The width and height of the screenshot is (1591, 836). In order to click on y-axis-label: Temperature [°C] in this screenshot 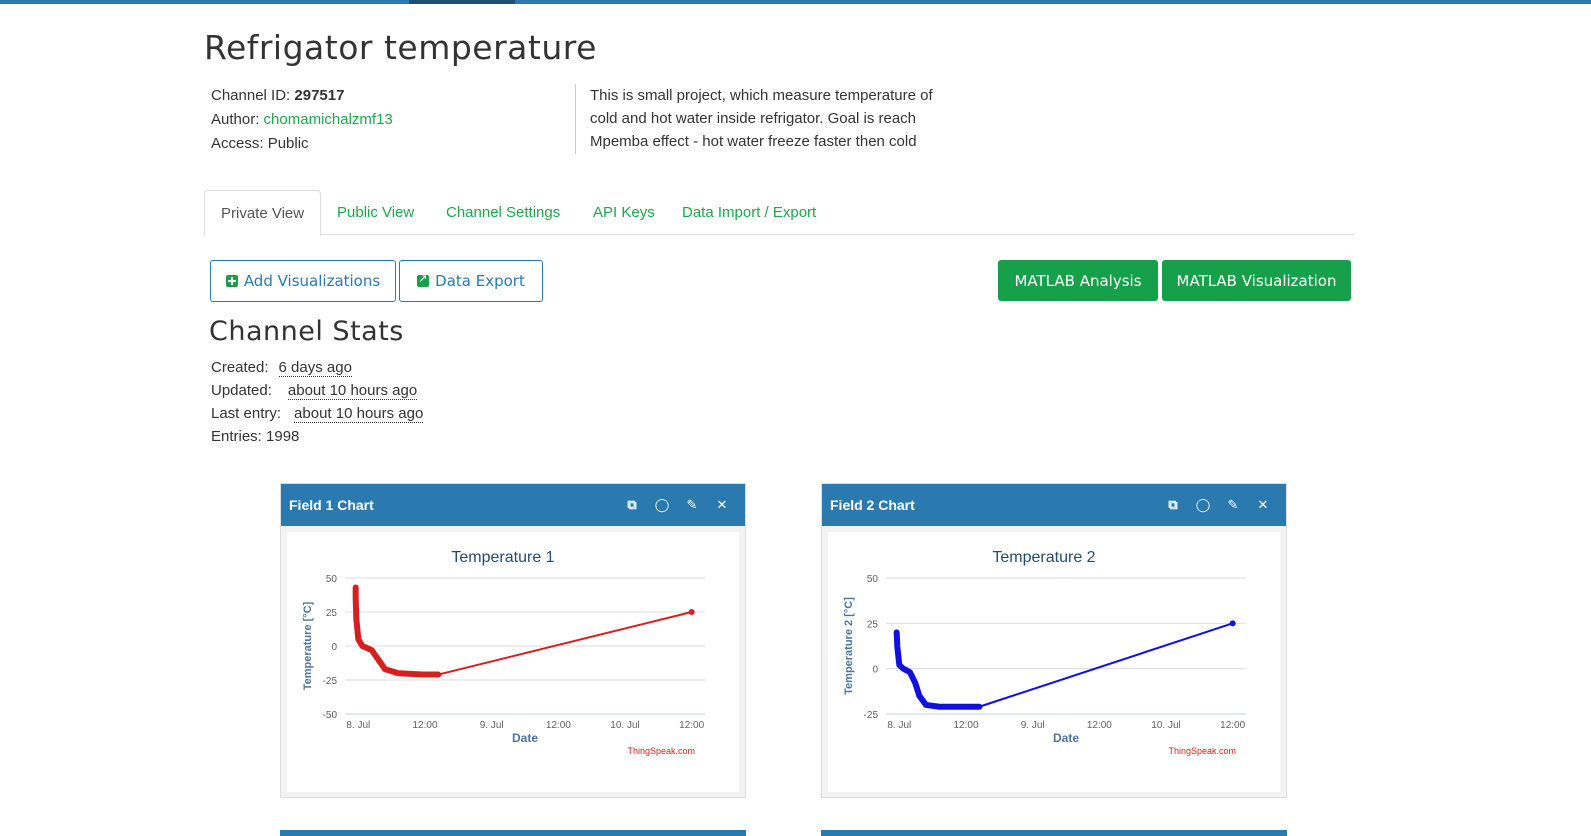, I will do `click(308, 645)`.